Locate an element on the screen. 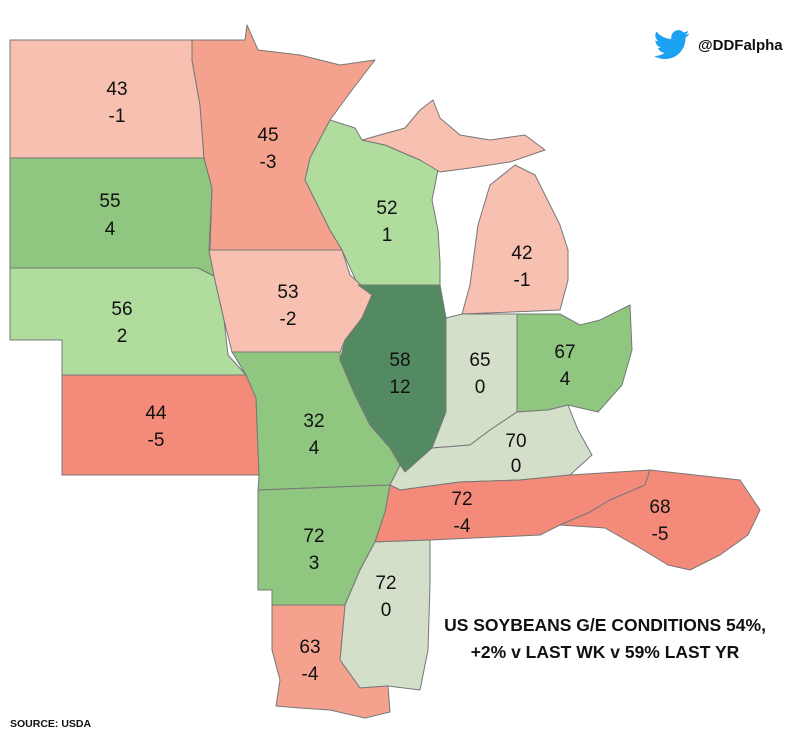 The image size is (800, 755). la-change: -4 is located at coordinates (310, 674).